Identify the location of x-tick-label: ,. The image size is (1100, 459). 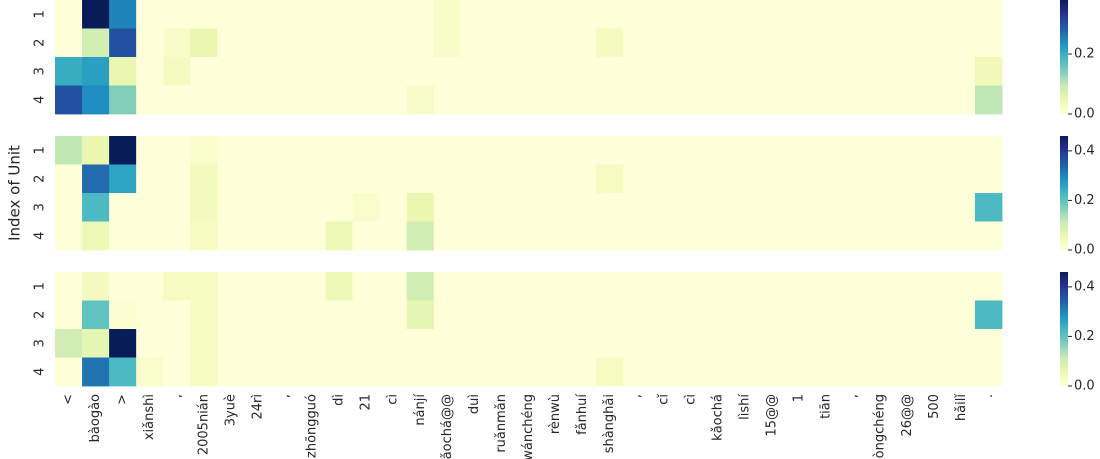
(636, 396).